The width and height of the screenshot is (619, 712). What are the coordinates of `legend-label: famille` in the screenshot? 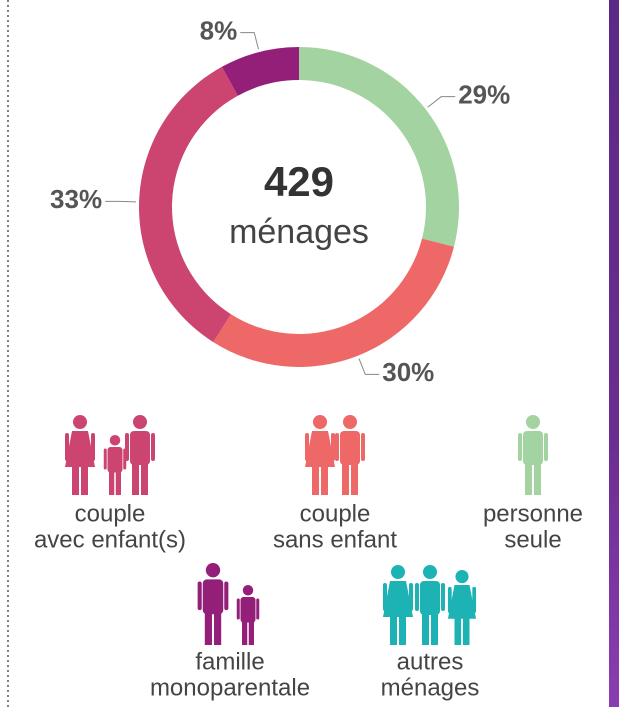 It's located at (229, 661).